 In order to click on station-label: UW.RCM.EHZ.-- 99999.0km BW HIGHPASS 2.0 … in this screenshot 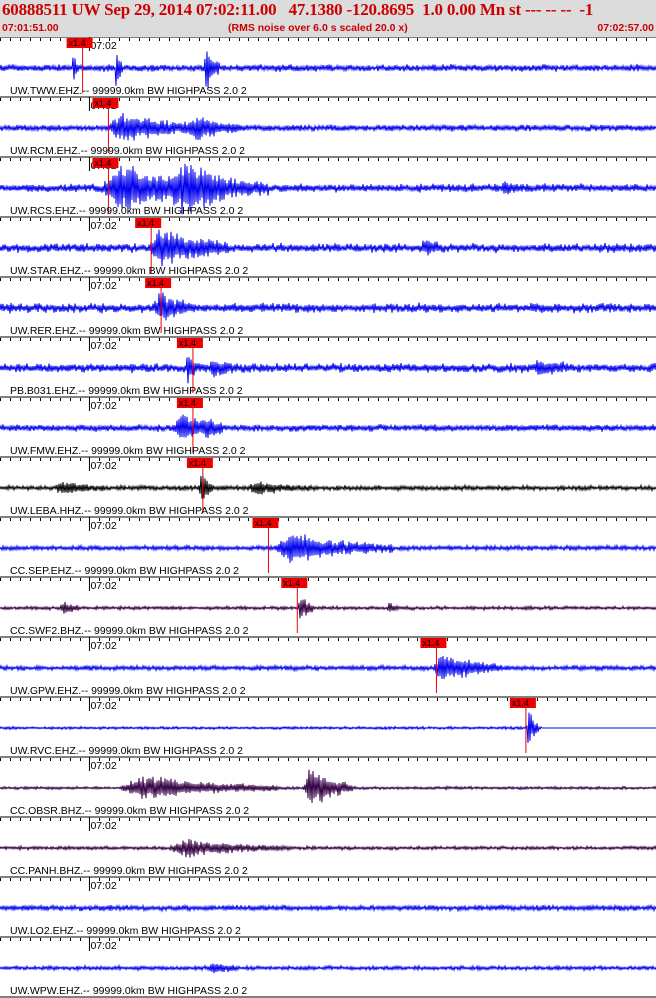, I will do `click(127, 151)`.